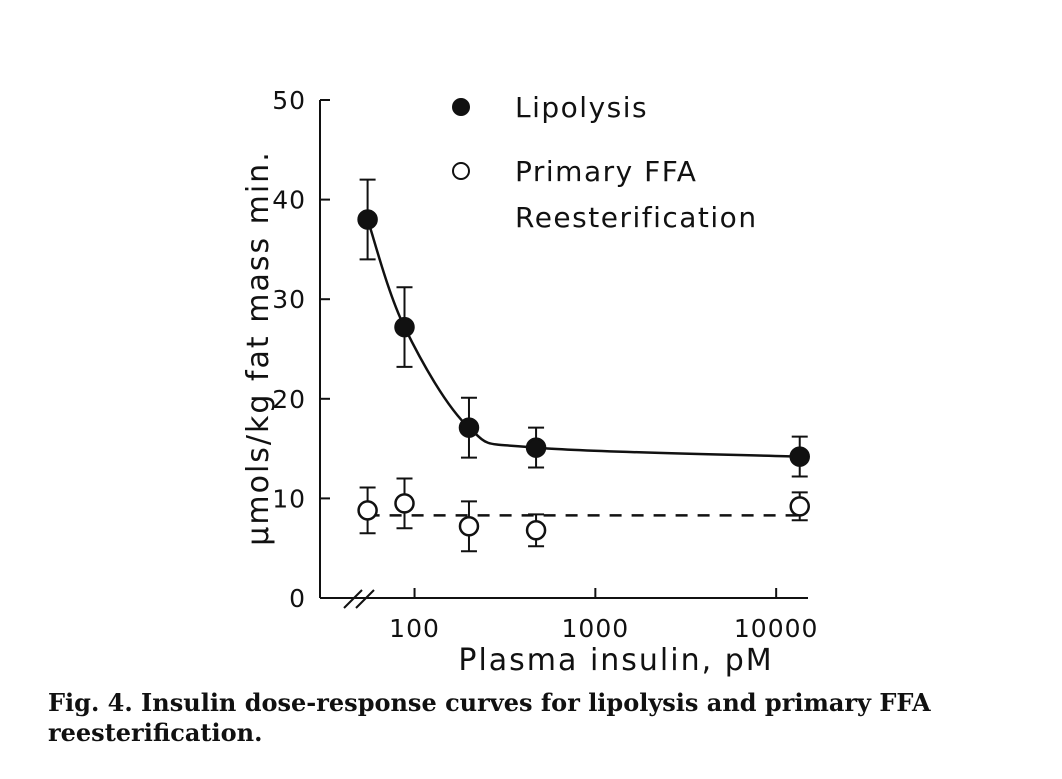  I want to click on x-tick-label: 100, so click(414, 628).